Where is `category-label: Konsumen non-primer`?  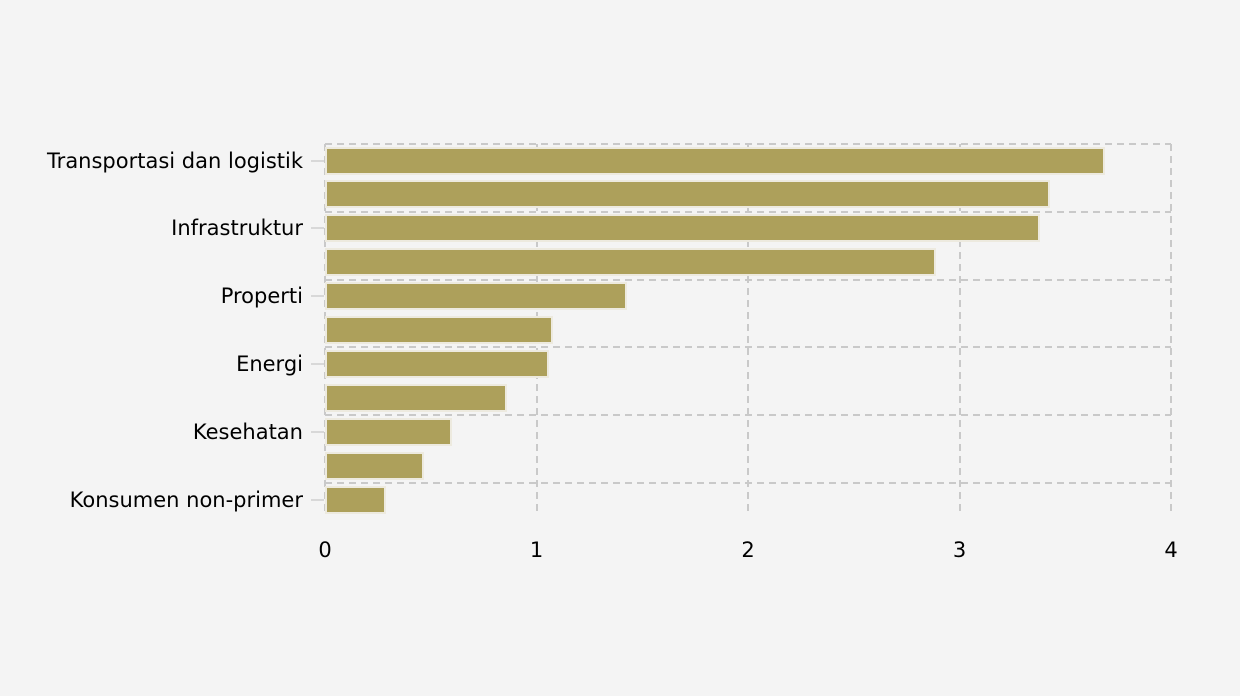 category-label: Konsumen non-primer is located at coordinates (186, 499).